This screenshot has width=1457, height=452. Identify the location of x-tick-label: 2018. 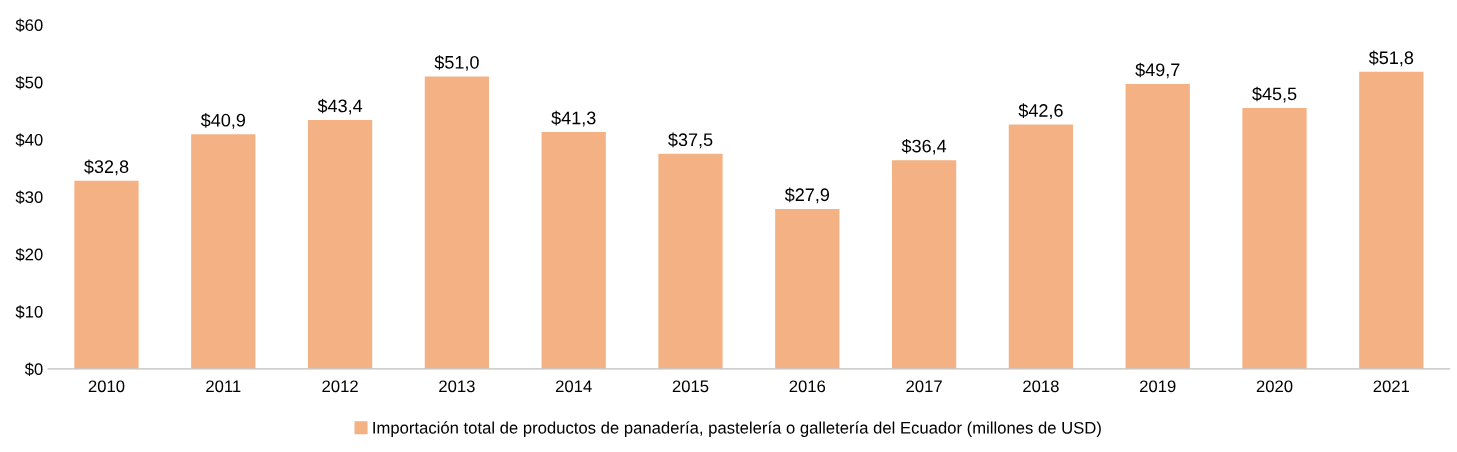
(1041, 386).